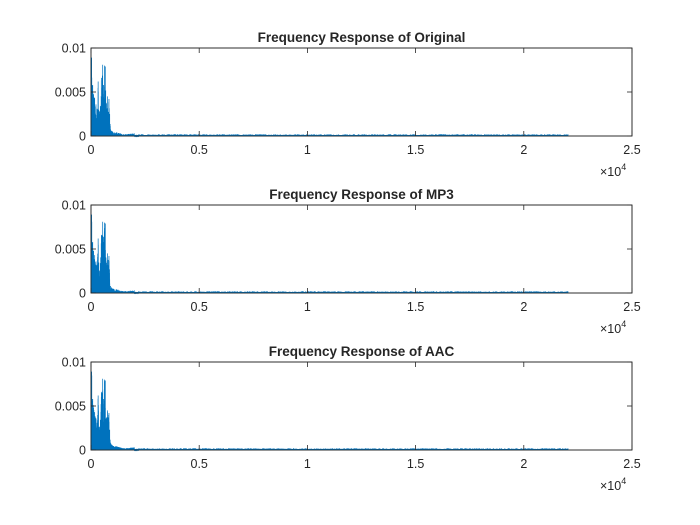 The width and height of the screenshot is (700, 525). Describe the element at coordinates (362, 37) in the screenshot. I see `subplot-title: Frequency Response of Original` at that location.